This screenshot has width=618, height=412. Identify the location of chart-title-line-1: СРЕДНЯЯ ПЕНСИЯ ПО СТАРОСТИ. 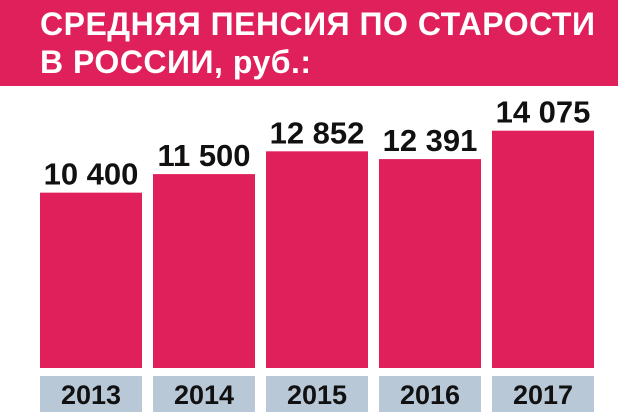
(318, 24).